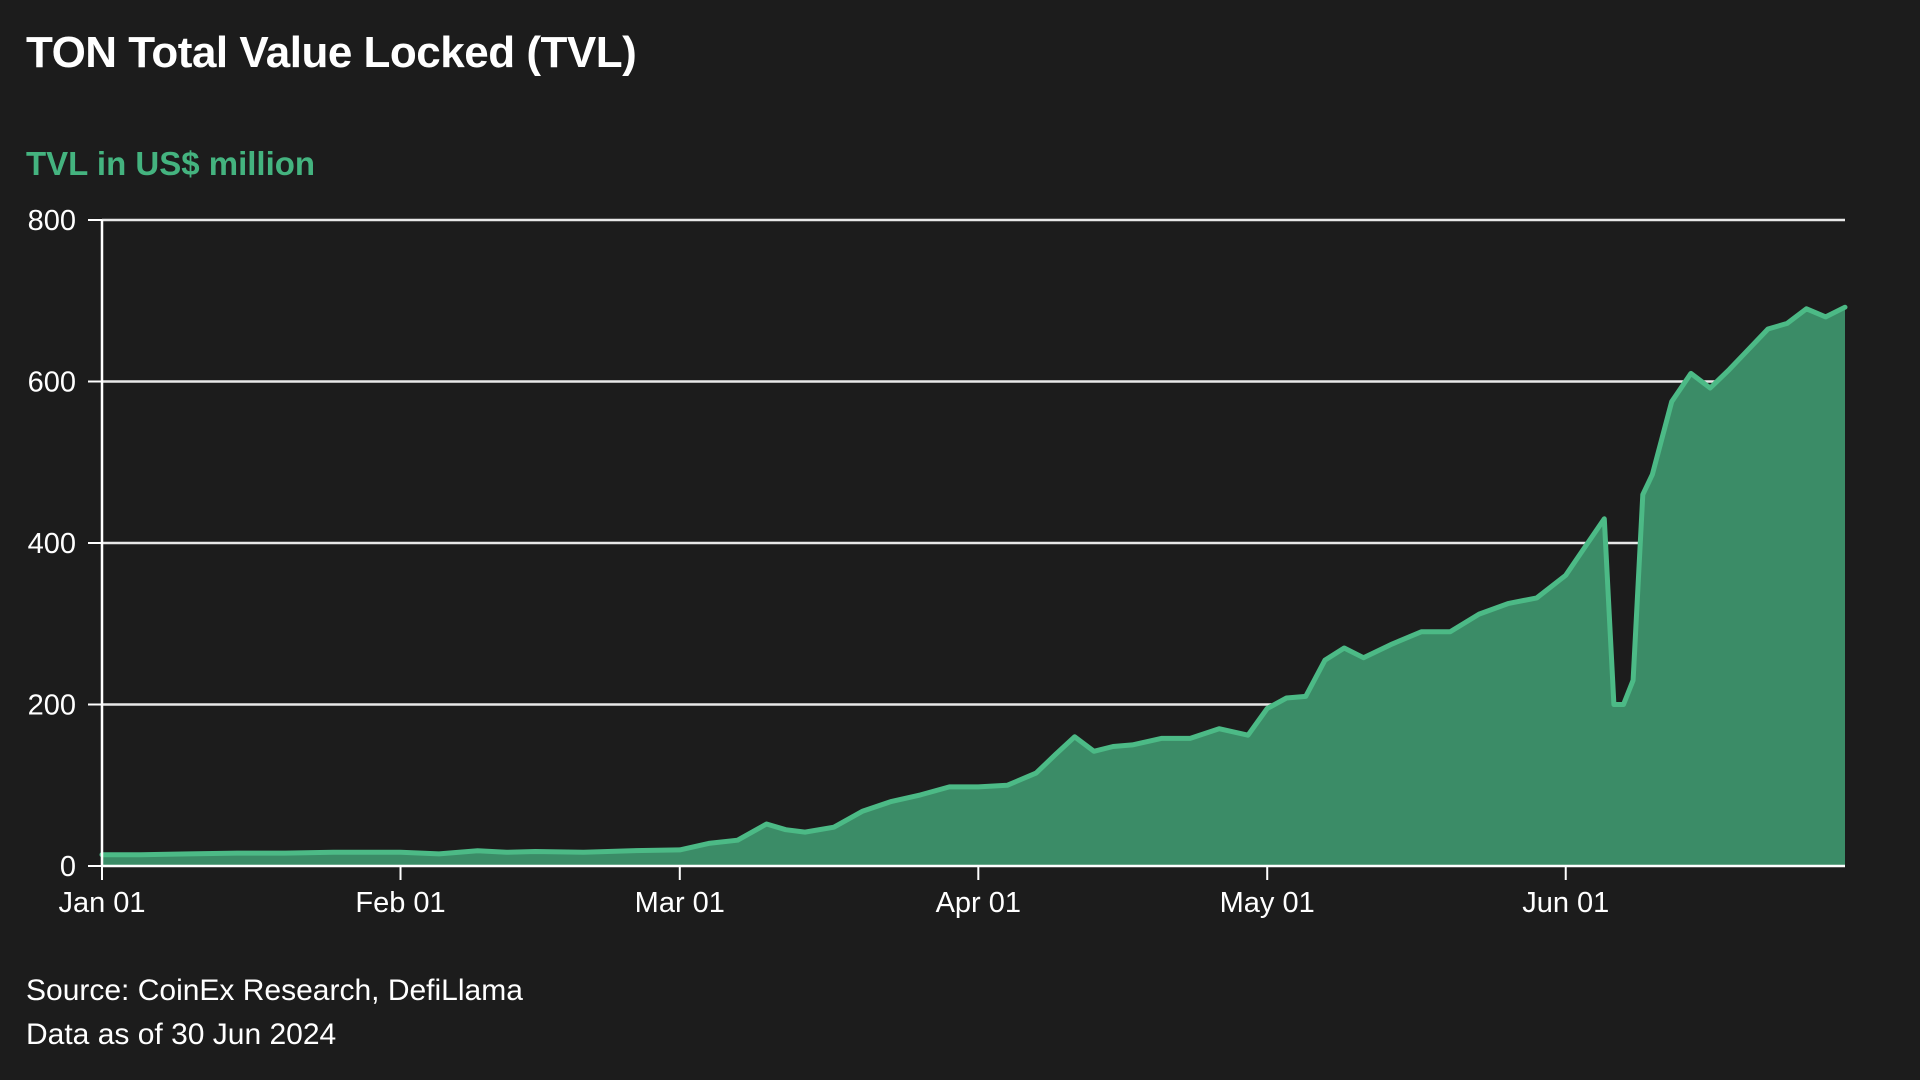 The image size is (1920, 1080). What do you see at coordinates (52, 221) in the screenshot?
I see `y-tick-label-800: 800` at bounding box center [52, 221].